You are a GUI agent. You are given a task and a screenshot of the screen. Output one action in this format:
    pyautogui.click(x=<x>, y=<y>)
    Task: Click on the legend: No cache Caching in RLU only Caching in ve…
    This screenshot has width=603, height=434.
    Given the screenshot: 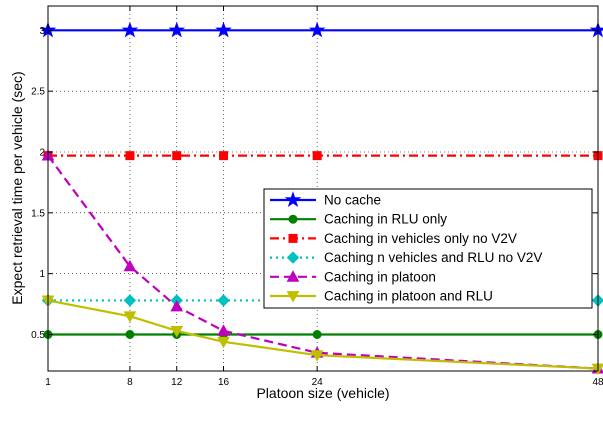 What is the action you would take?
    pyautogui.click(x=428, y=248)
    